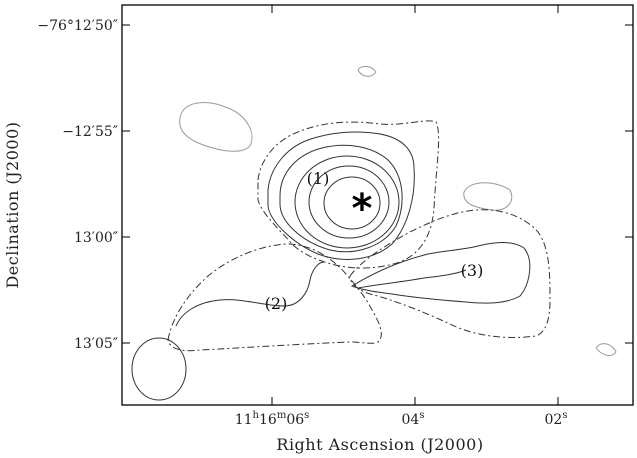  Describe the element at coordinates (96, 344) in the screenshot. I see `y-tick-label: 13′05″` at that location.